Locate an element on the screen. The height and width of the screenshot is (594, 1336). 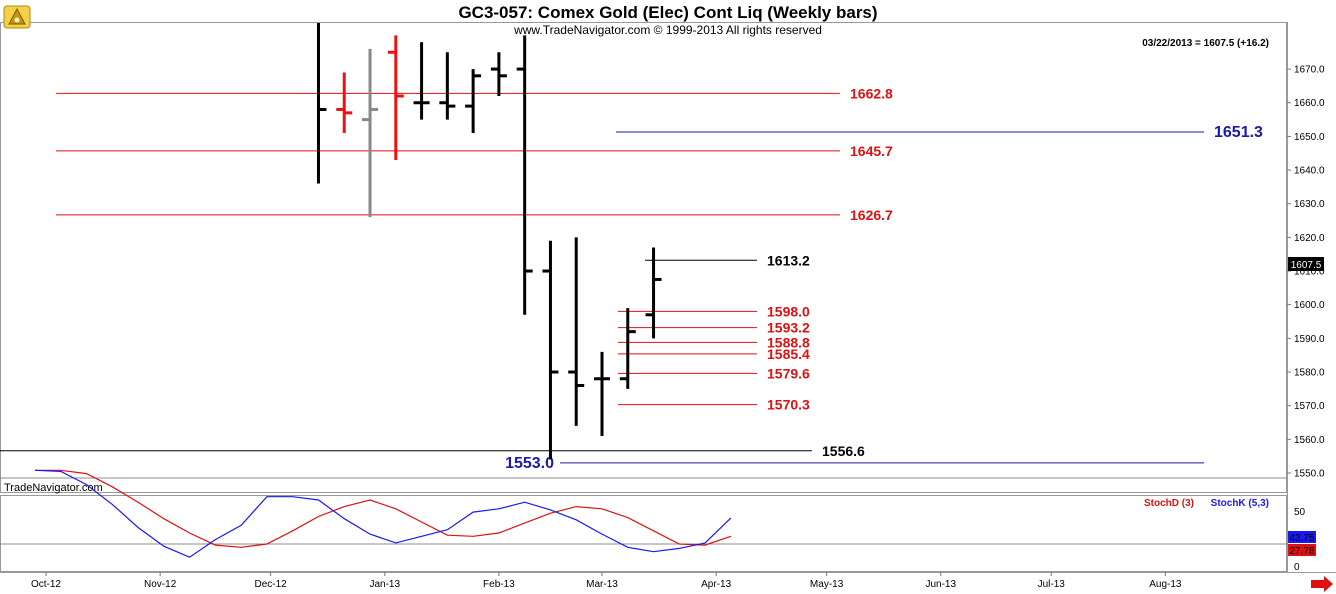
stoch-pane-frame is located at coordinates (643, 533).